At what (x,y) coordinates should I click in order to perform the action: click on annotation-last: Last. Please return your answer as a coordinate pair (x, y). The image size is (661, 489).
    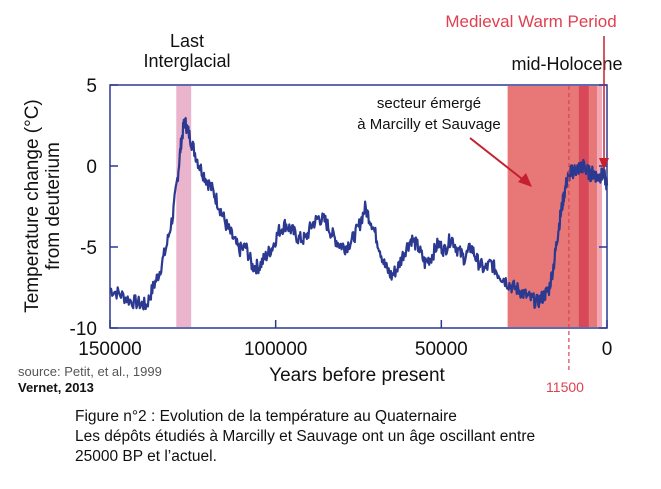
    Looking at the image, I should click on (187, 41).